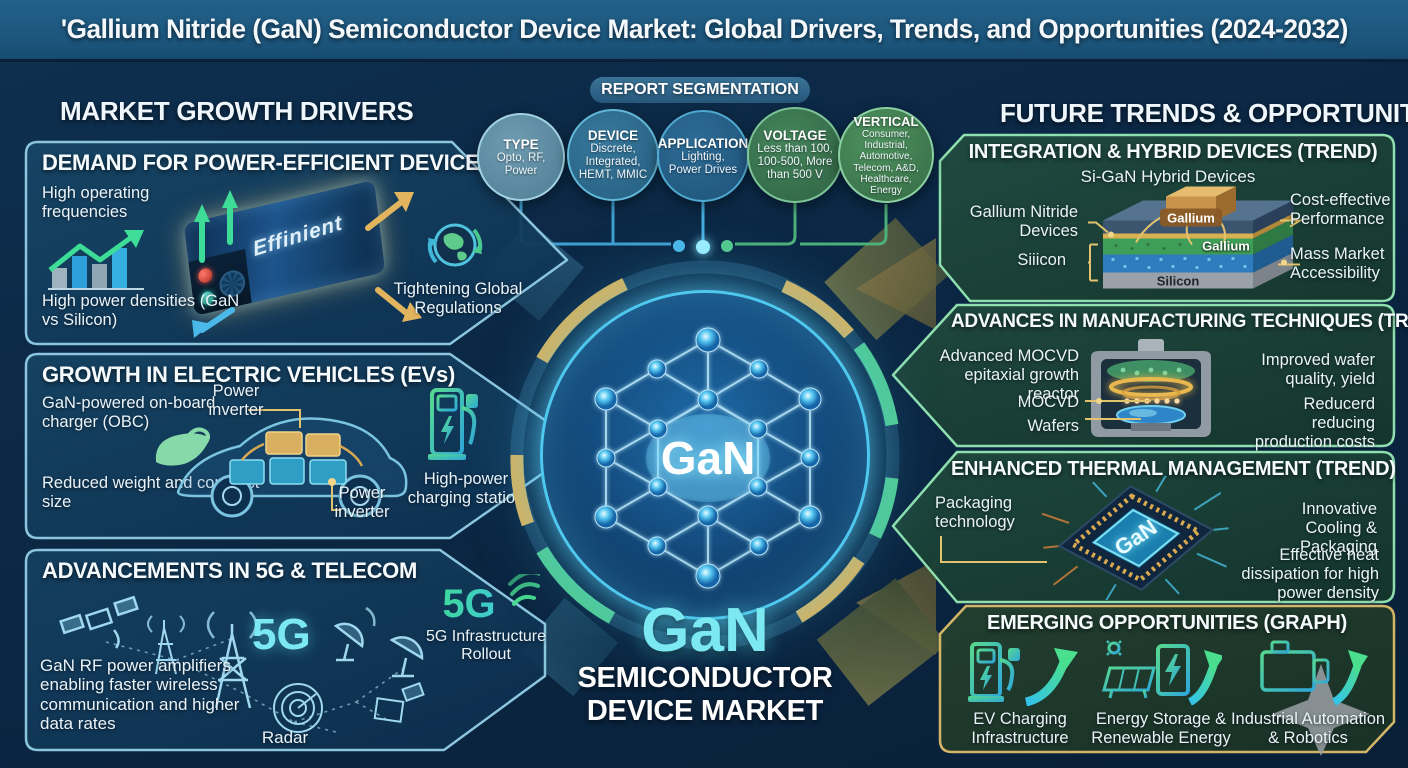  I want to click on boxR1-subtitle: Si-GaN Hybrid Devices, so click(1168, 176).